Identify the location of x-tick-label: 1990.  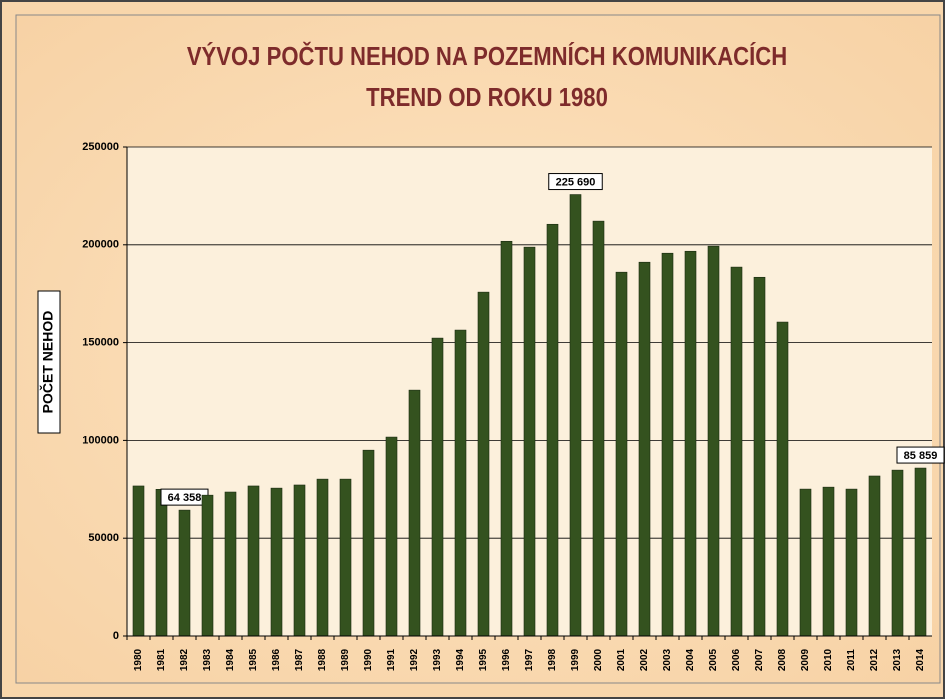
(368, 659).